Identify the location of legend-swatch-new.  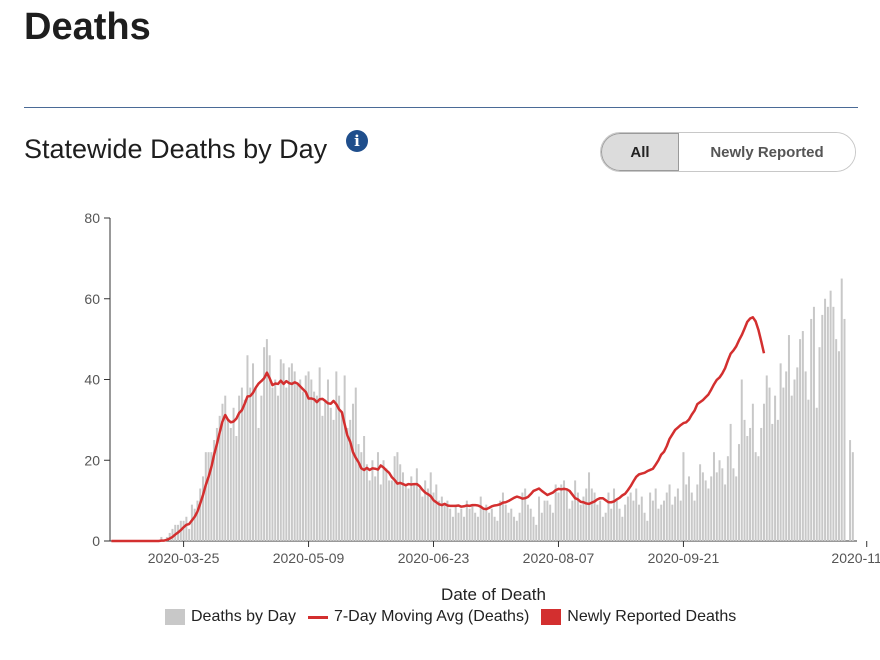
(551, 617).